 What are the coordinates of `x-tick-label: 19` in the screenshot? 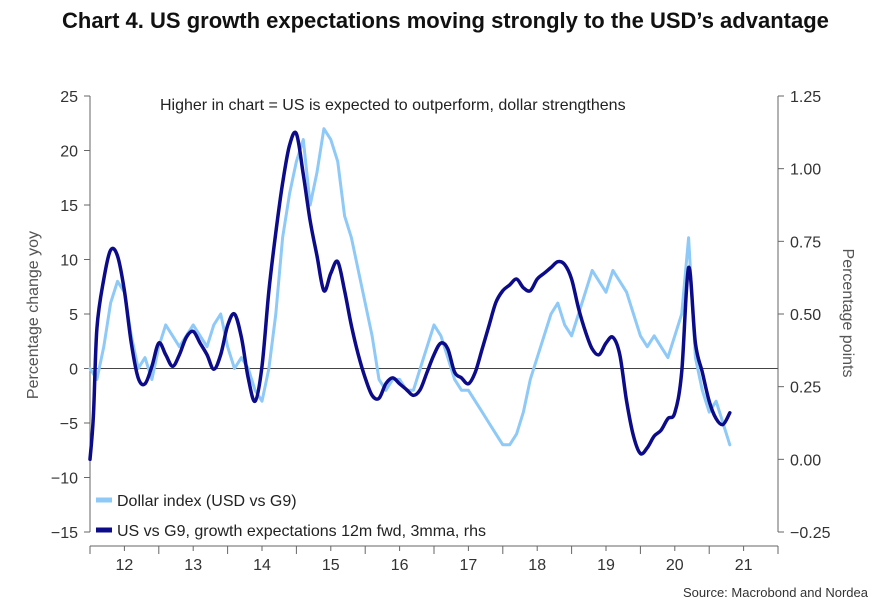 It's located at (606, 565).